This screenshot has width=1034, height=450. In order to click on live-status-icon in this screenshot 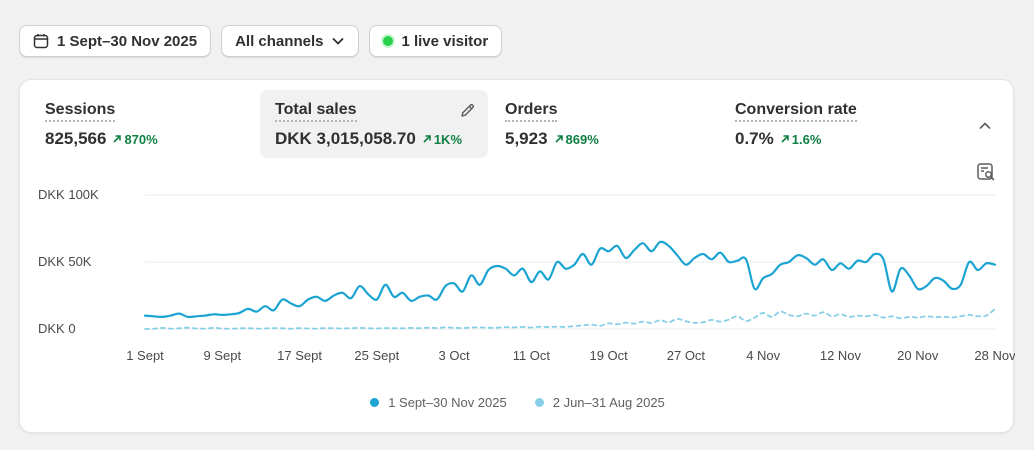, I will do `click(388, 41)`.